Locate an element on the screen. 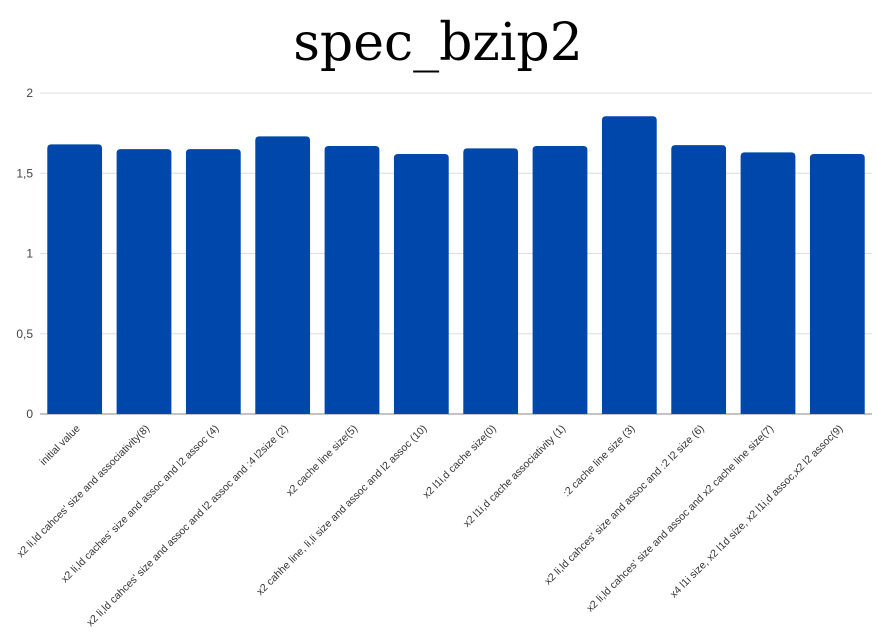 The height and width of the screenshot is (643, 877). y-tick-label: 1,5 is located at coordinates (24, 173).